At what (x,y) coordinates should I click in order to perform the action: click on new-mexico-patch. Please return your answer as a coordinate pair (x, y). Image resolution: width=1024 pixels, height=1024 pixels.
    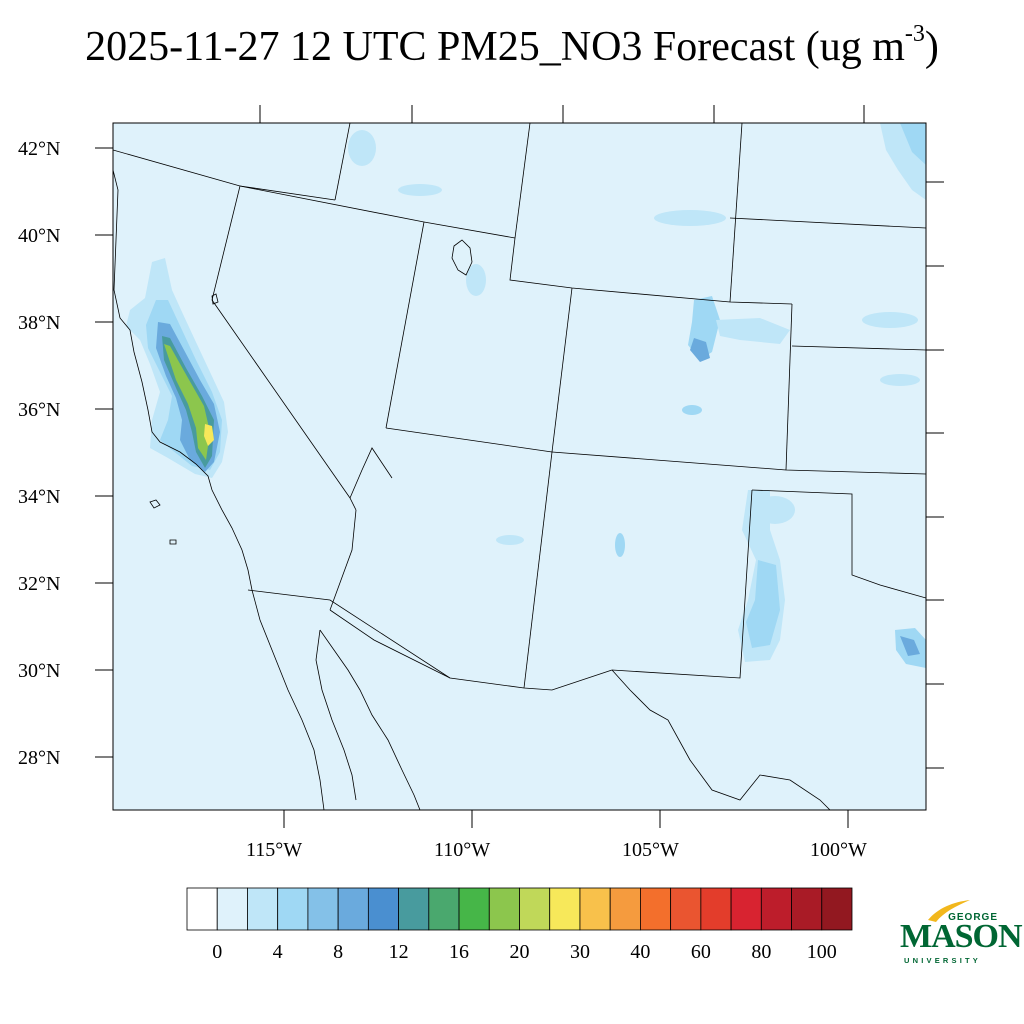
    Looking at the image, I should click on (620, 545).